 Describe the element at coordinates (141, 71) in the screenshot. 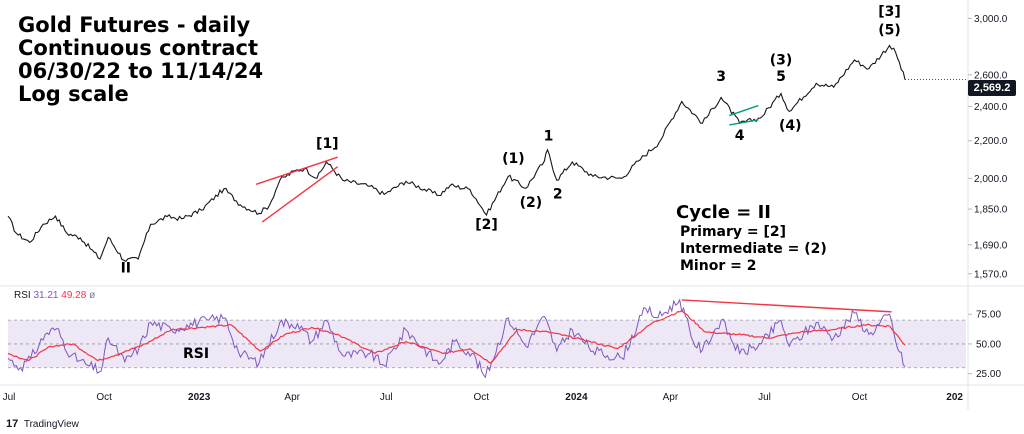

I see `chart-subtitle-dates: 06/30/22 to 11/14/24` at that location.